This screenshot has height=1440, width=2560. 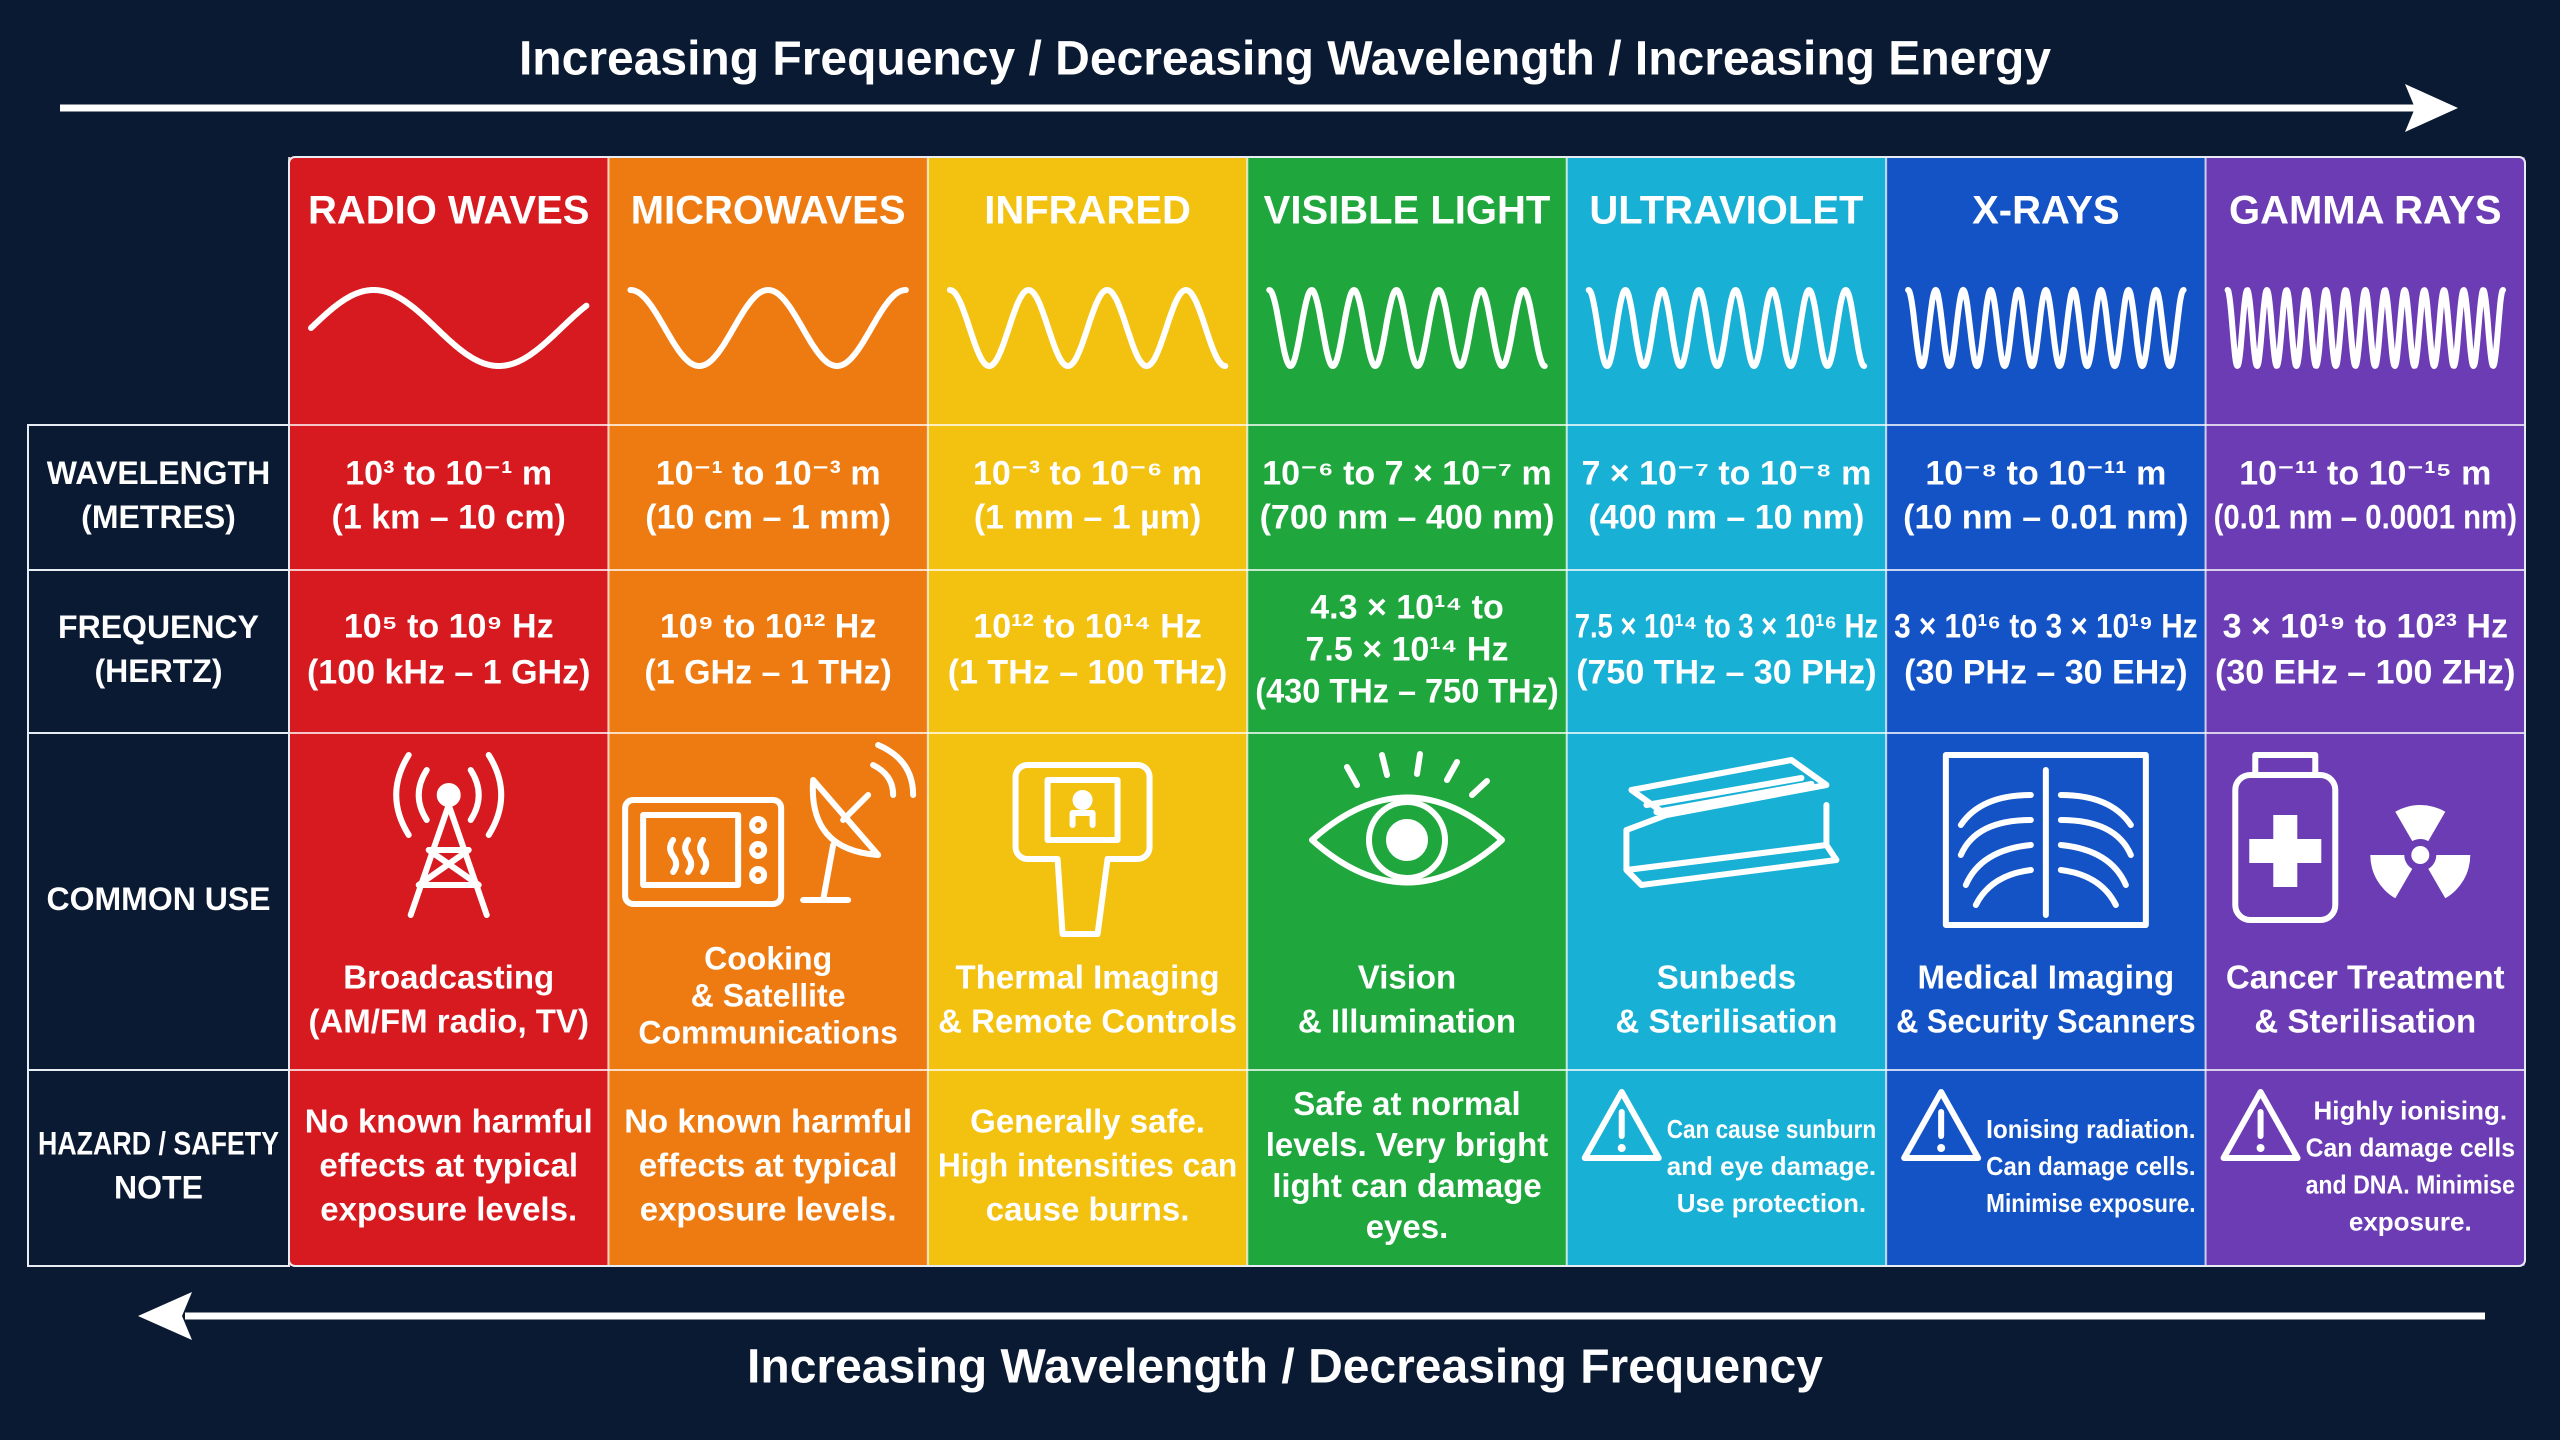 I want to click on hazard-text: light can damage, so click(x=1407, y=1185).